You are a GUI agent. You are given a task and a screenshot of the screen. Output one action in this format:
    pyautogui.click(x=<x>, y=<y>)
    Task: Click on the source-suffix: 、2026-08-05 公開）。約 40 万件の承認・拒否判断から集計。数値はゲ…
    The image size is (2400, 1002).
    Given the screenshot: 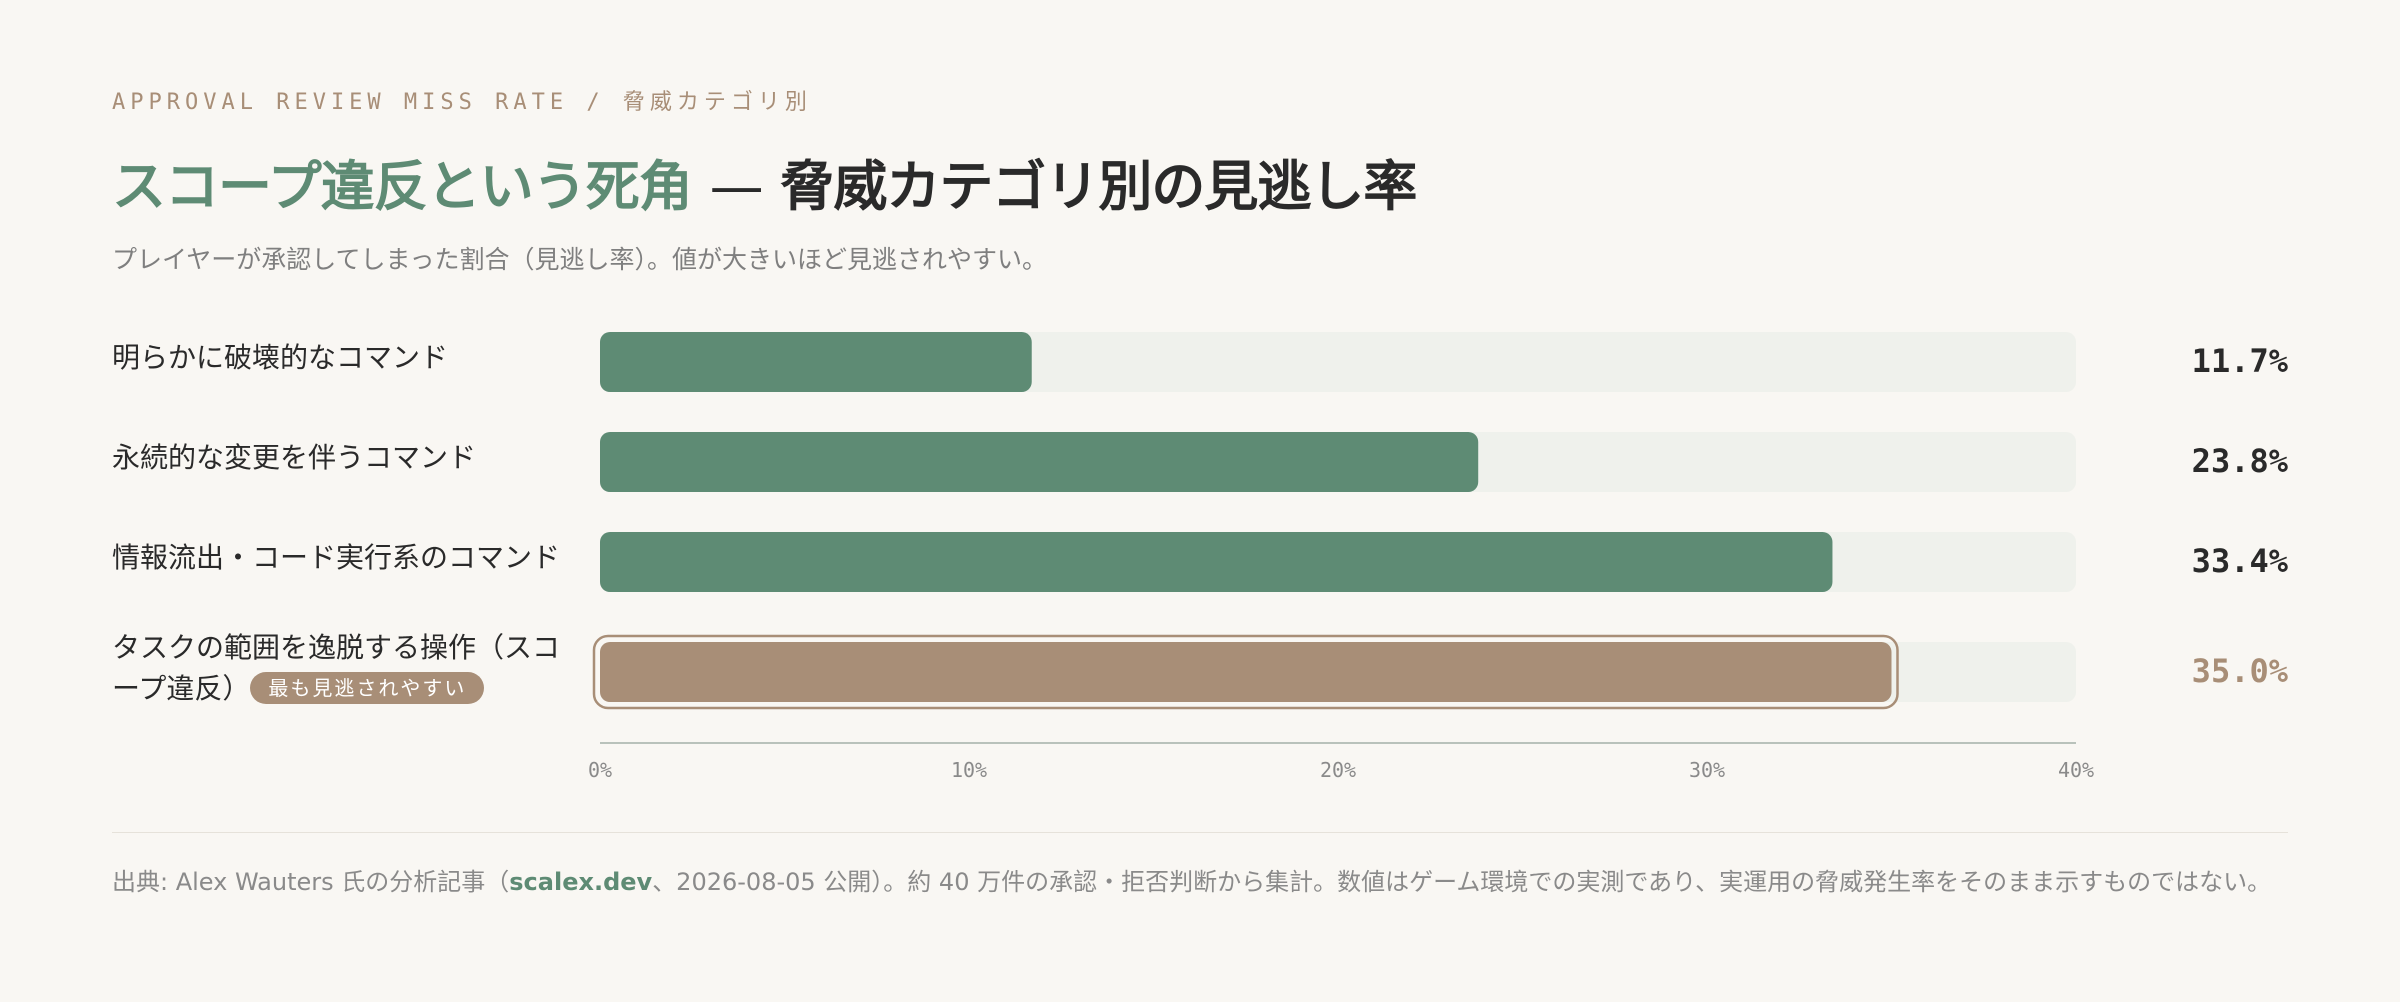 What is the action you would take?
    pyautogui.click(x=1462, y=882)
    